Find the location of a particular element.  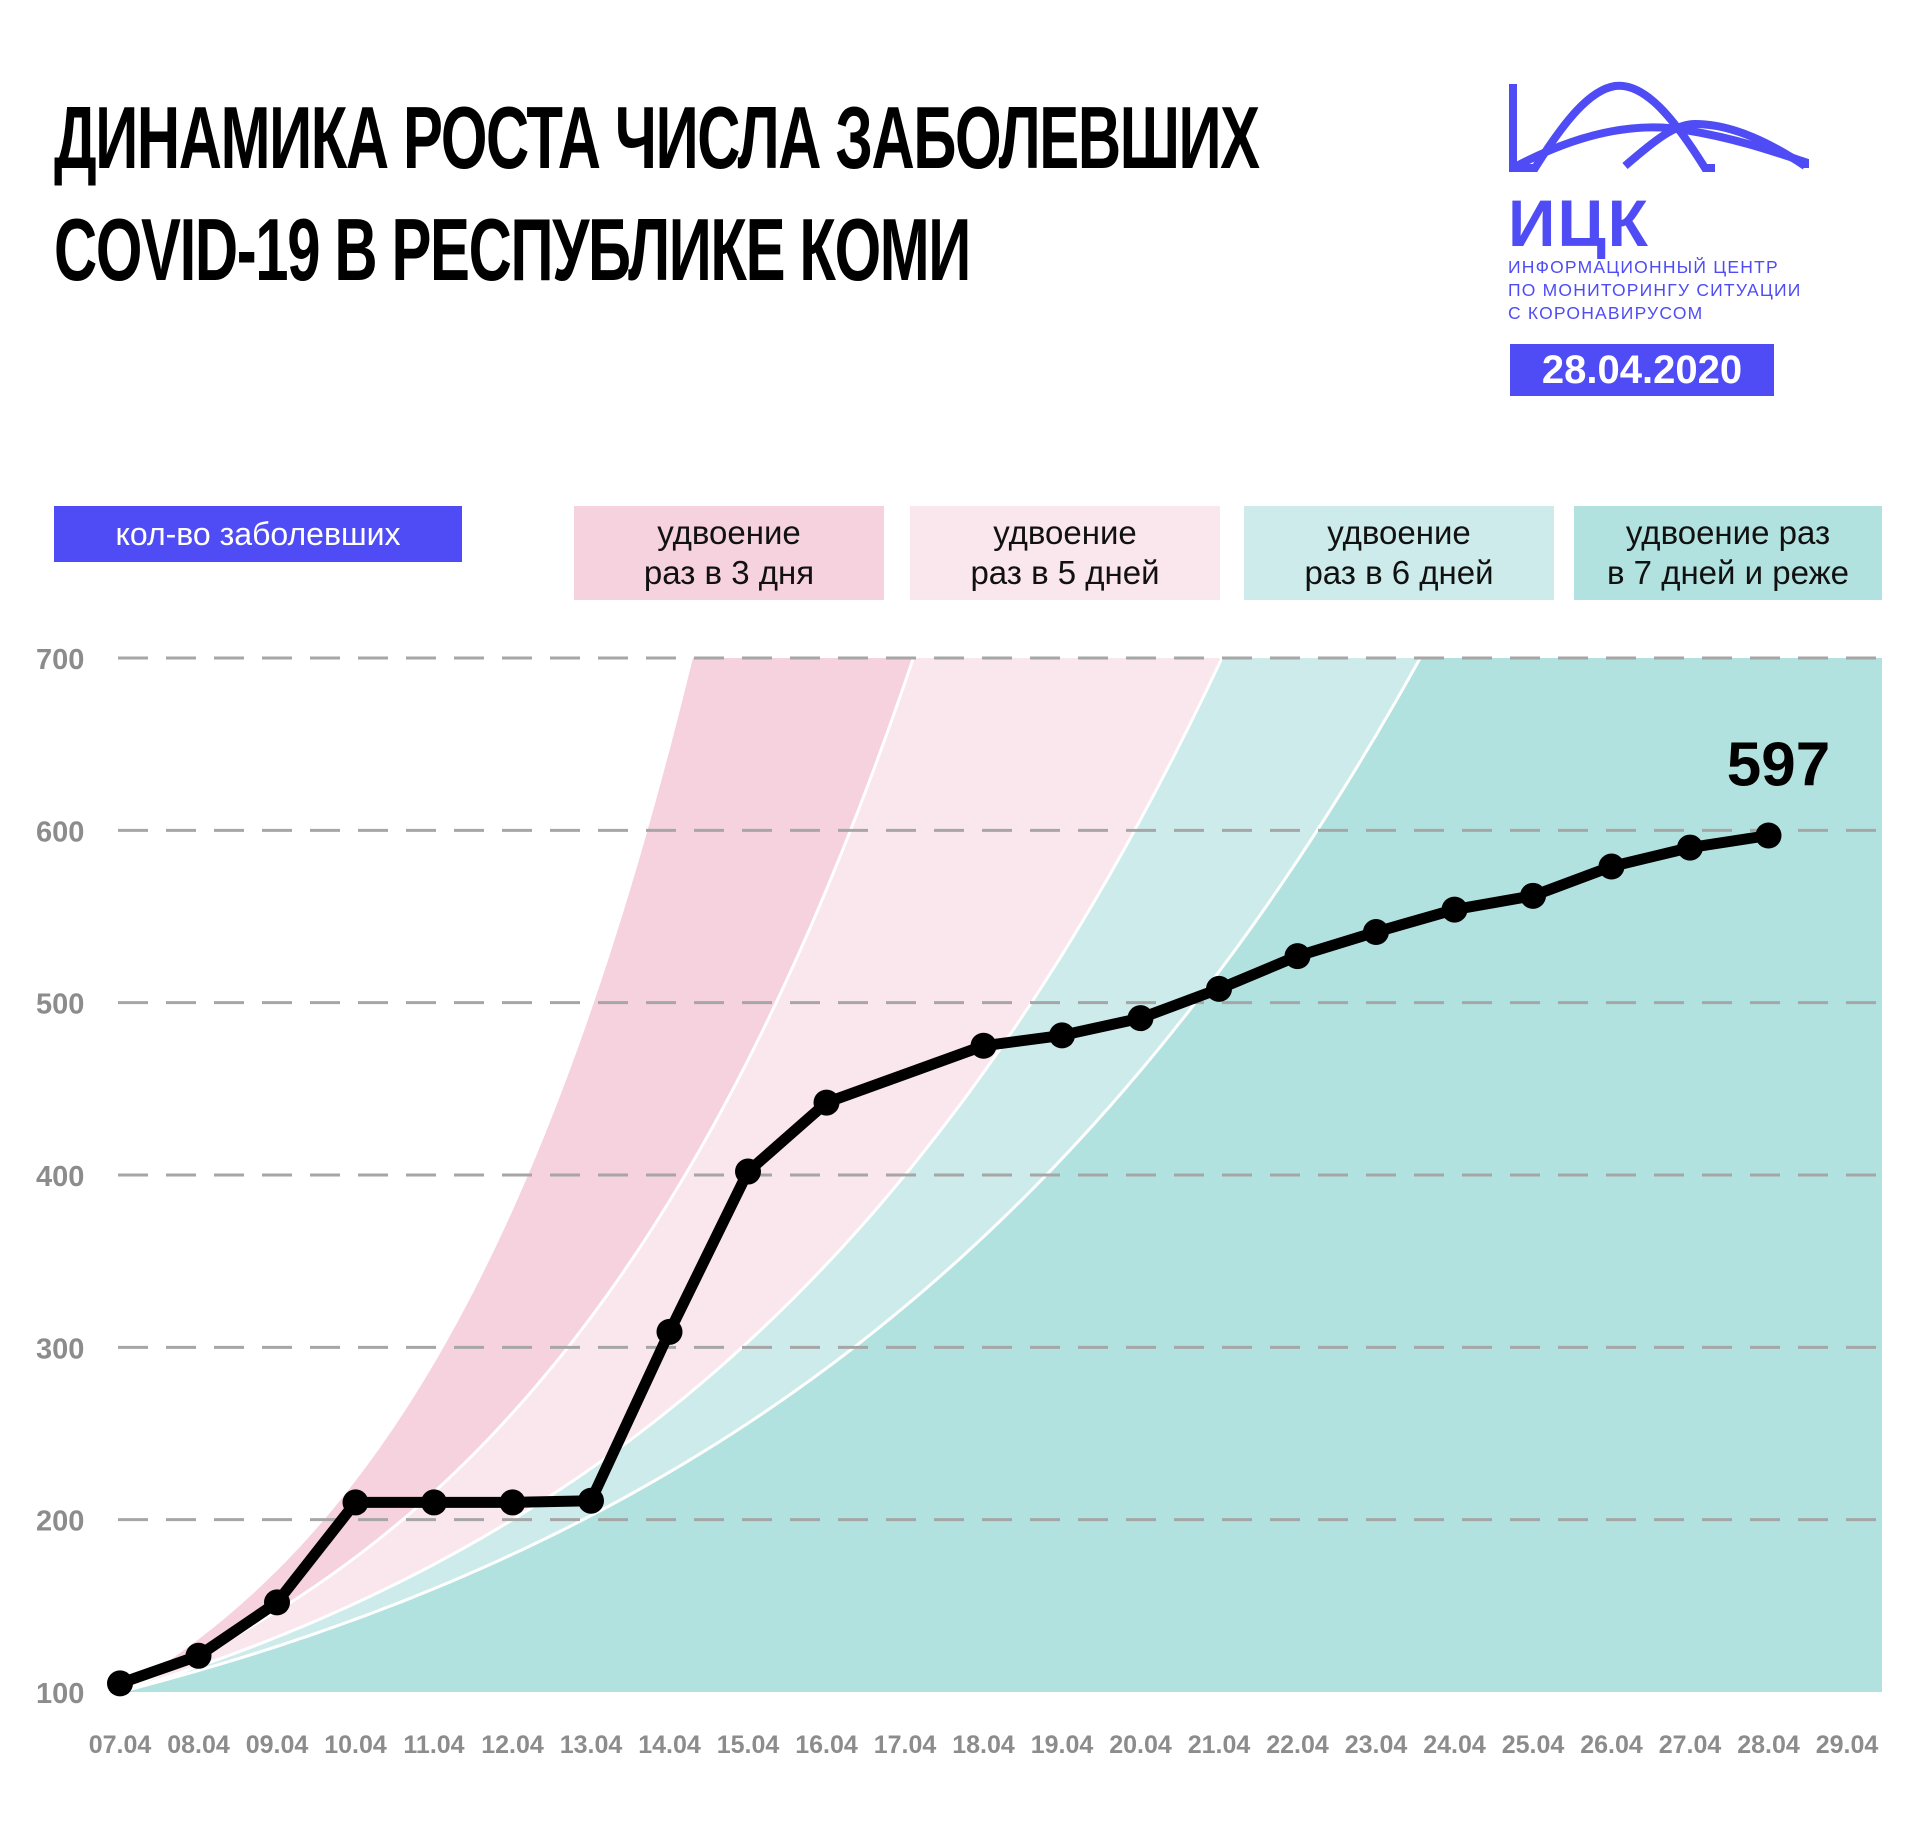

annotations: 597 is located at coordinates (1778, 765).